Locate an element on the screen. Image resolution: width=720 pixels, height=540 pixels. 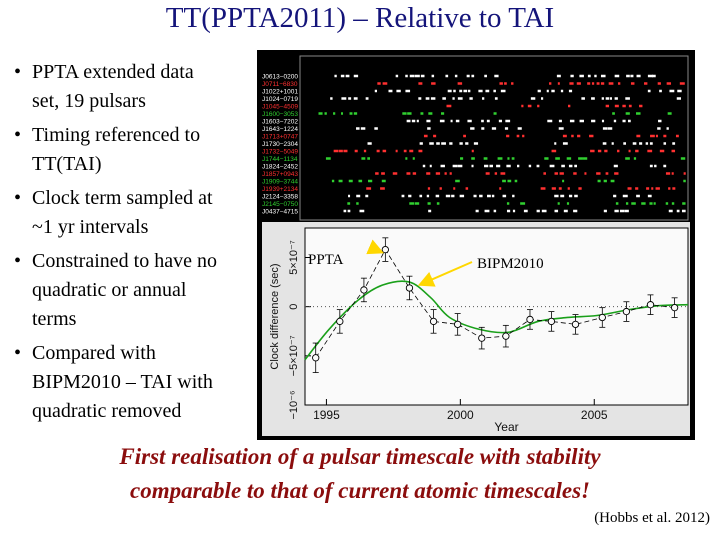
annotation-ppta: PPTA is located at coordinates (326, 260).